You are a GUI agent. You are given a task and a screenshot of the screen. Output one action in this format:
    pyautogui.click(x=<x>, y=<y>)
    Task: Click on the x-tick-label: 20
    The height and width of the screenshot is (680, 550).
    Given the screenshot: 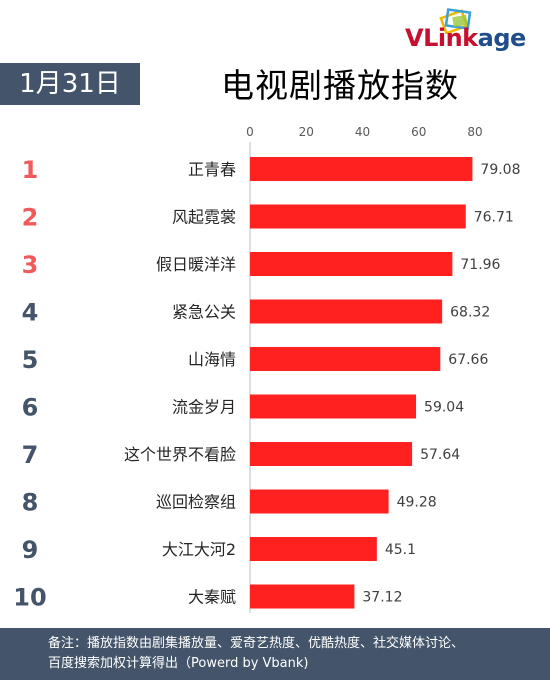 What is the action you would take?
    pyautogui.click(x=306, y=132)
    